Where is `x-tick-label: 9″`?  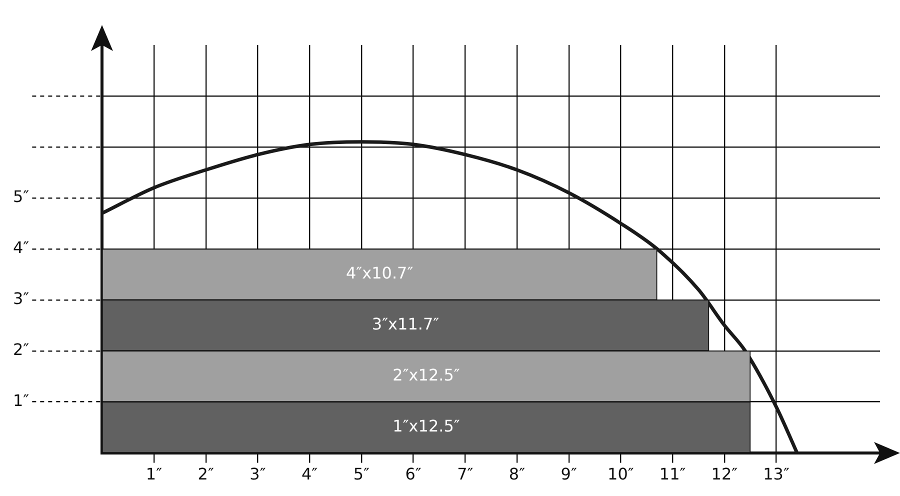
x-tick-label: 9″ is located at coordinates (568, 474).